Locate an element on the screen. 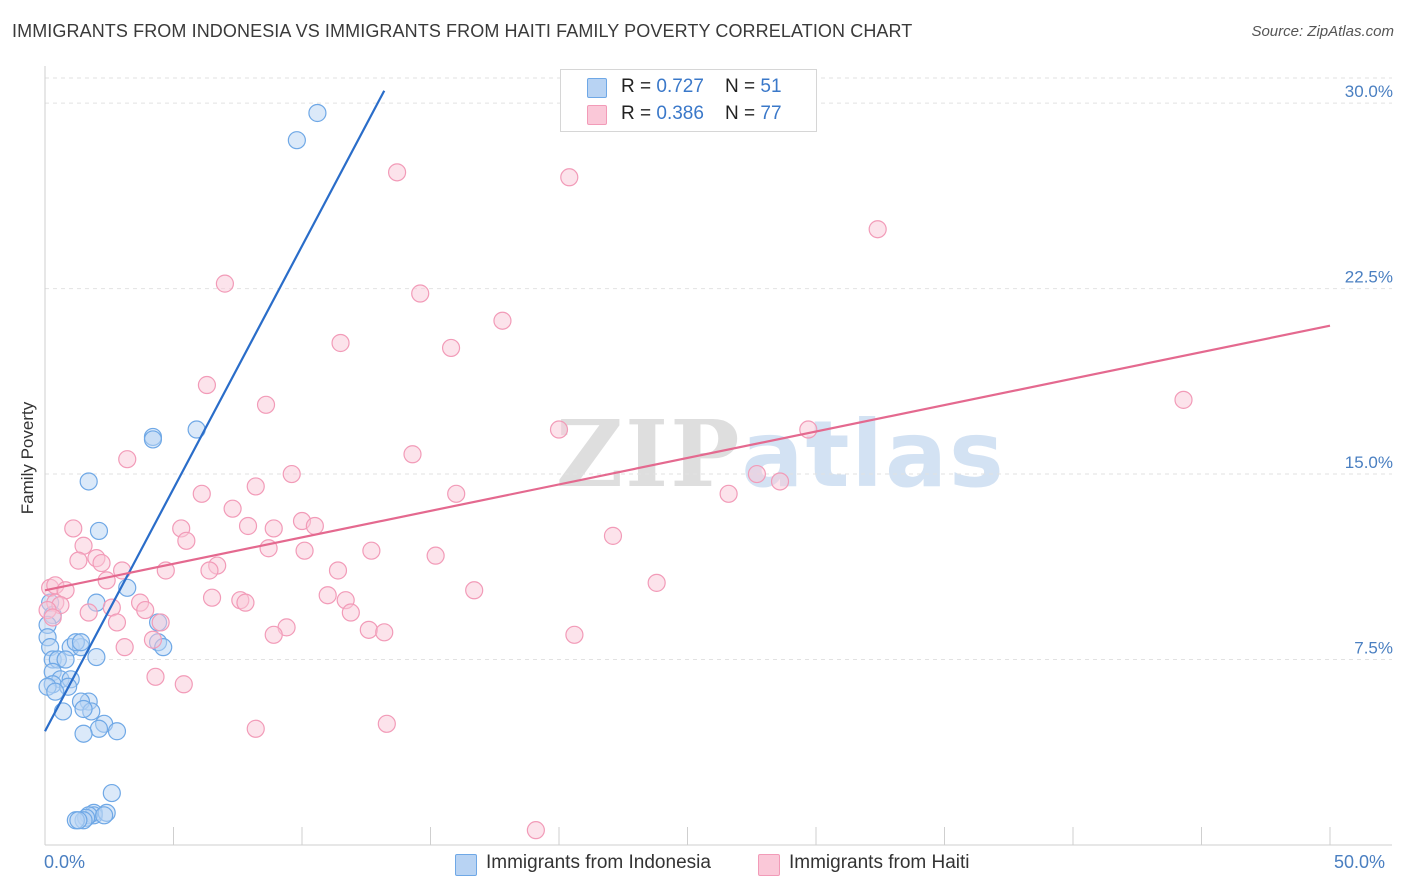 The width and height of the screenshot is (1406, 892). y-tick-labels: 7.5% 15.0% 22.5% 30.0% is located at coordinates (1369, 369).